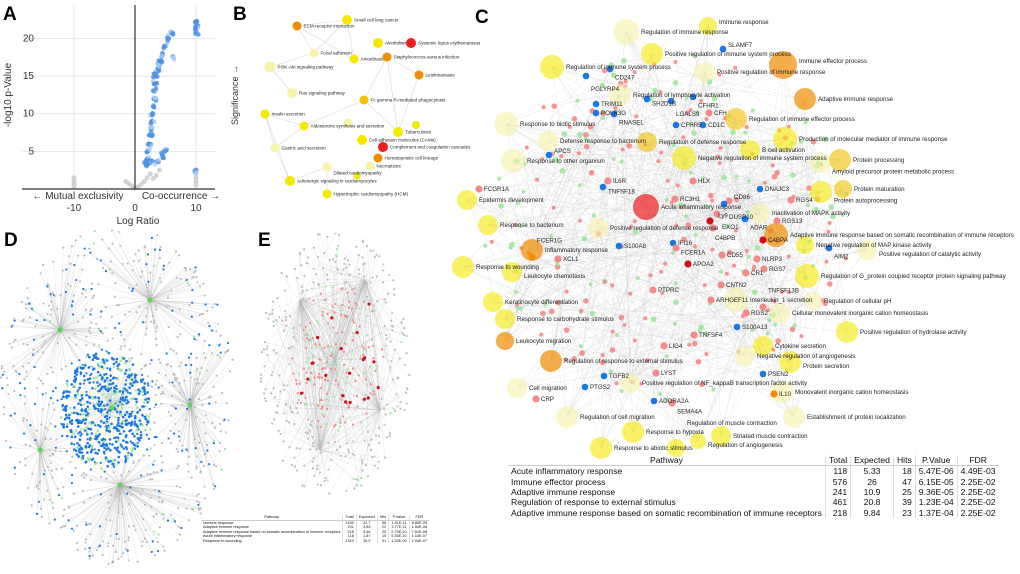 The height and width of the screenshot is (574, 1020). Describe the element at coordinates (146, 160) in the screenshot. I see `scatter-point` at that location.